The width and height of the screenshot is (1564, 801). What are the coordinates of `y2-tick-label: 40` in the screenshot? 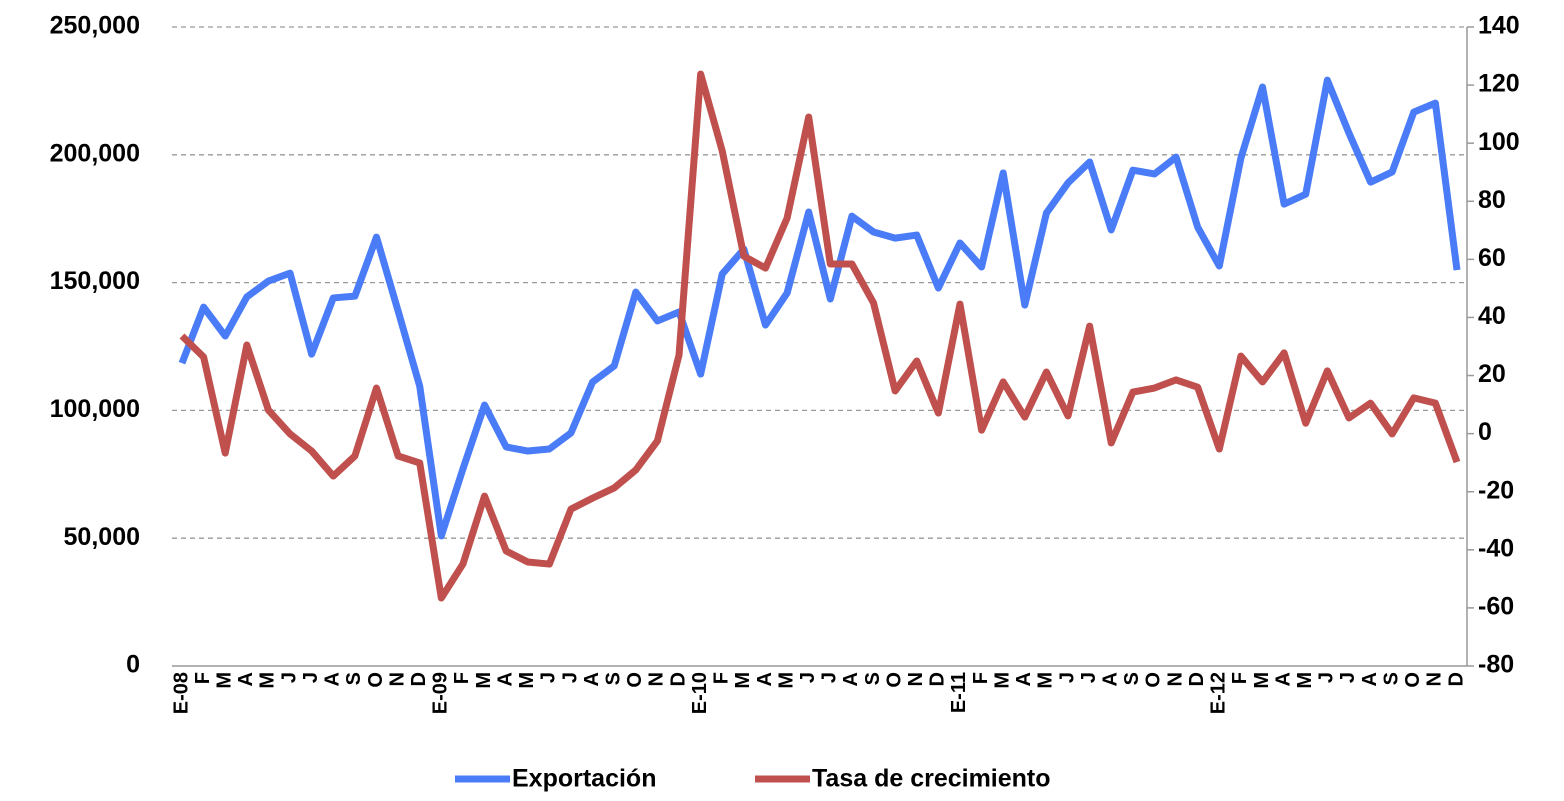 It's located at (1492, 316).